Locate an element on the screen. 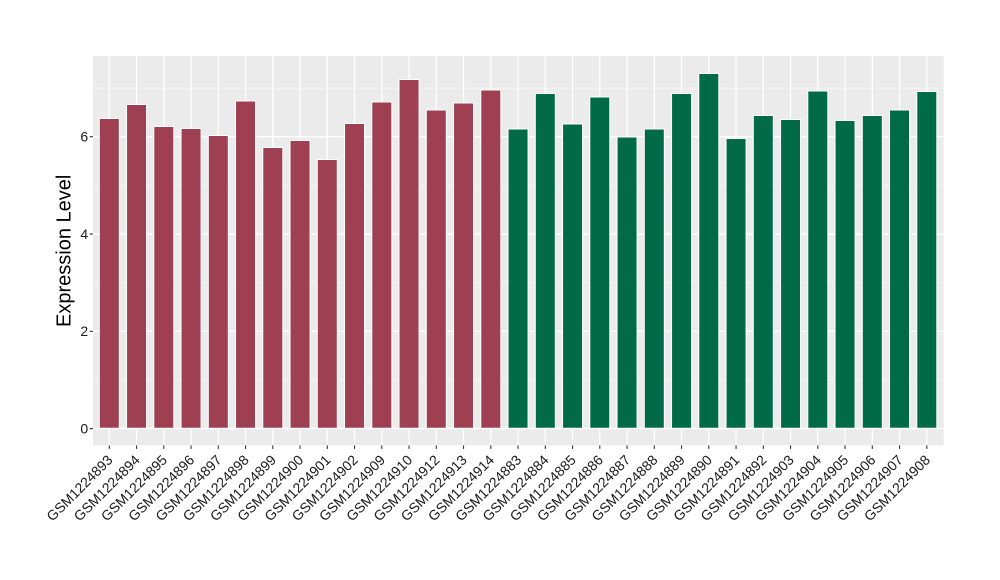 The height and width of the screenshot is (580, 1000). svg-text: 0 is located at coordinates (84, 429).